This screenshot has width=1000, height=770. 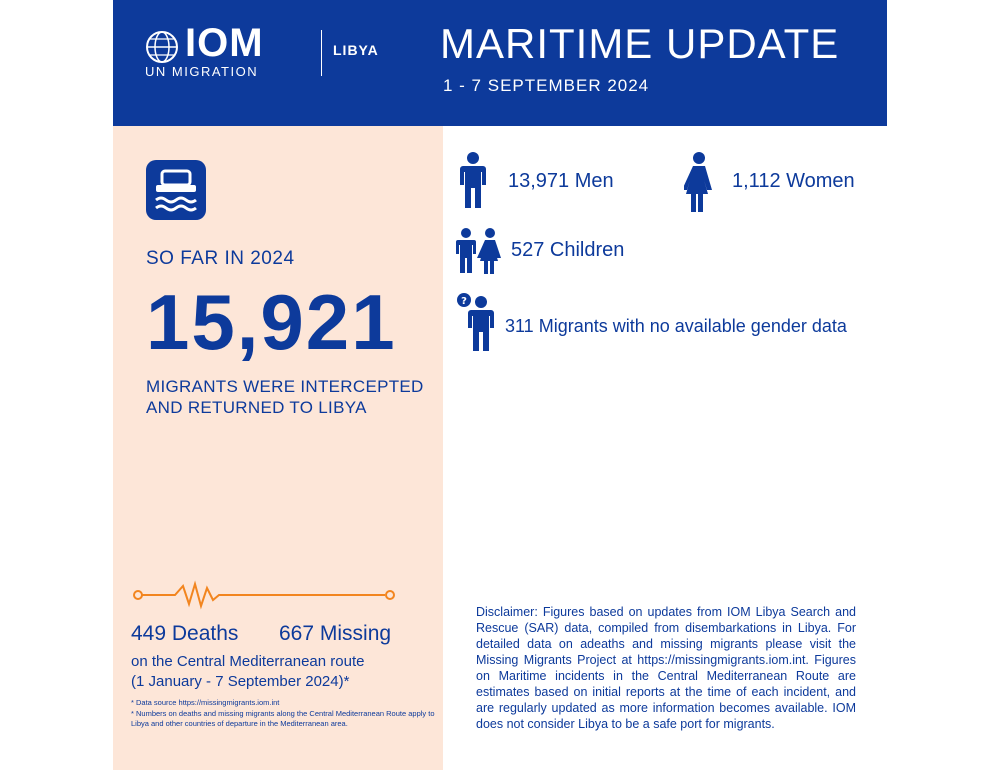 I want to click on women-count: 1,112 Women, so click(x=793, y=181).